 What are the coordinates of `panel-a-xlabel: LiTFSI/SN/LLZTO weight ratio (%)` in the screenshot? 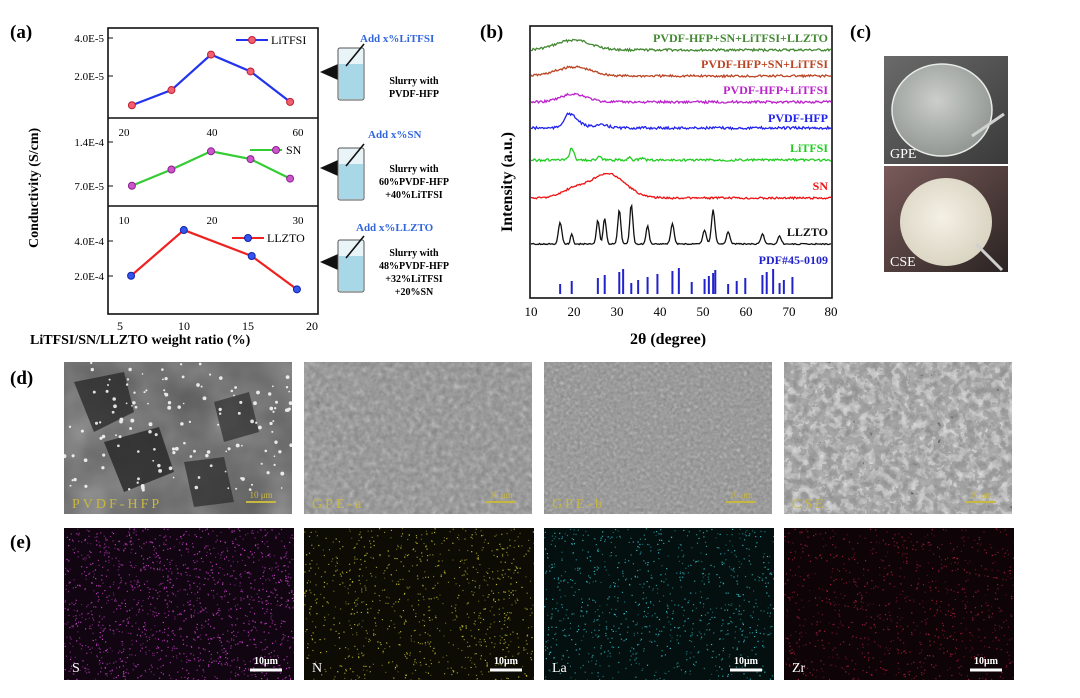 It's located at (140, 340).